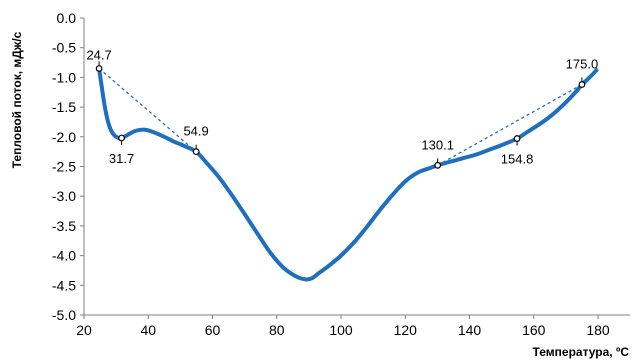 The width and height of the screenshot is (635, 362). What do you see at coordinates (147, 110) in the screenshot?
I see `baseline-line` at bounding box center [147, 110].